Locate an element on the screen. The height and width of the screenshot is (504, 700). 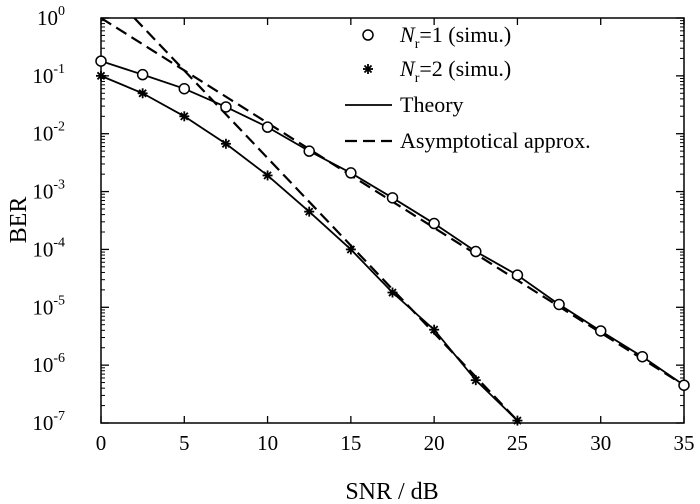
legend-marker-circle is located at coordinates (368, 35).